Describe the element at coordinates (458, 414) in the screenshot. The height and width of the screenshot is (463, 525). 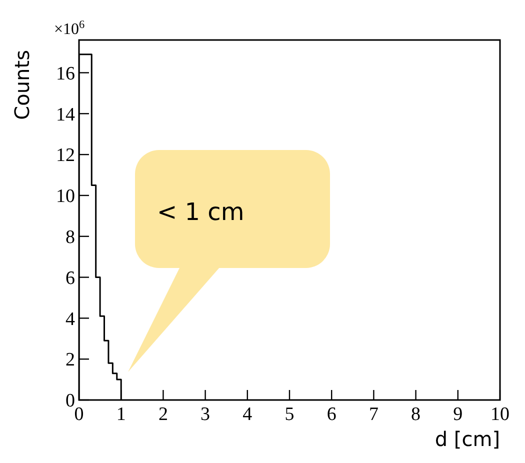
I see `x-tick-label: 9` at that location.